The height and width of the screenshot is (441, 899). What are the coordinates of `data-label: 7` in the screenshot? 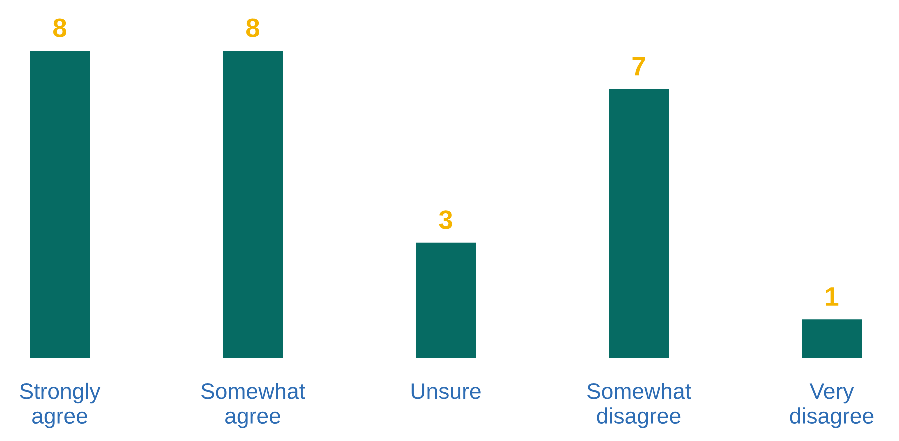 It's located at (639, 66).